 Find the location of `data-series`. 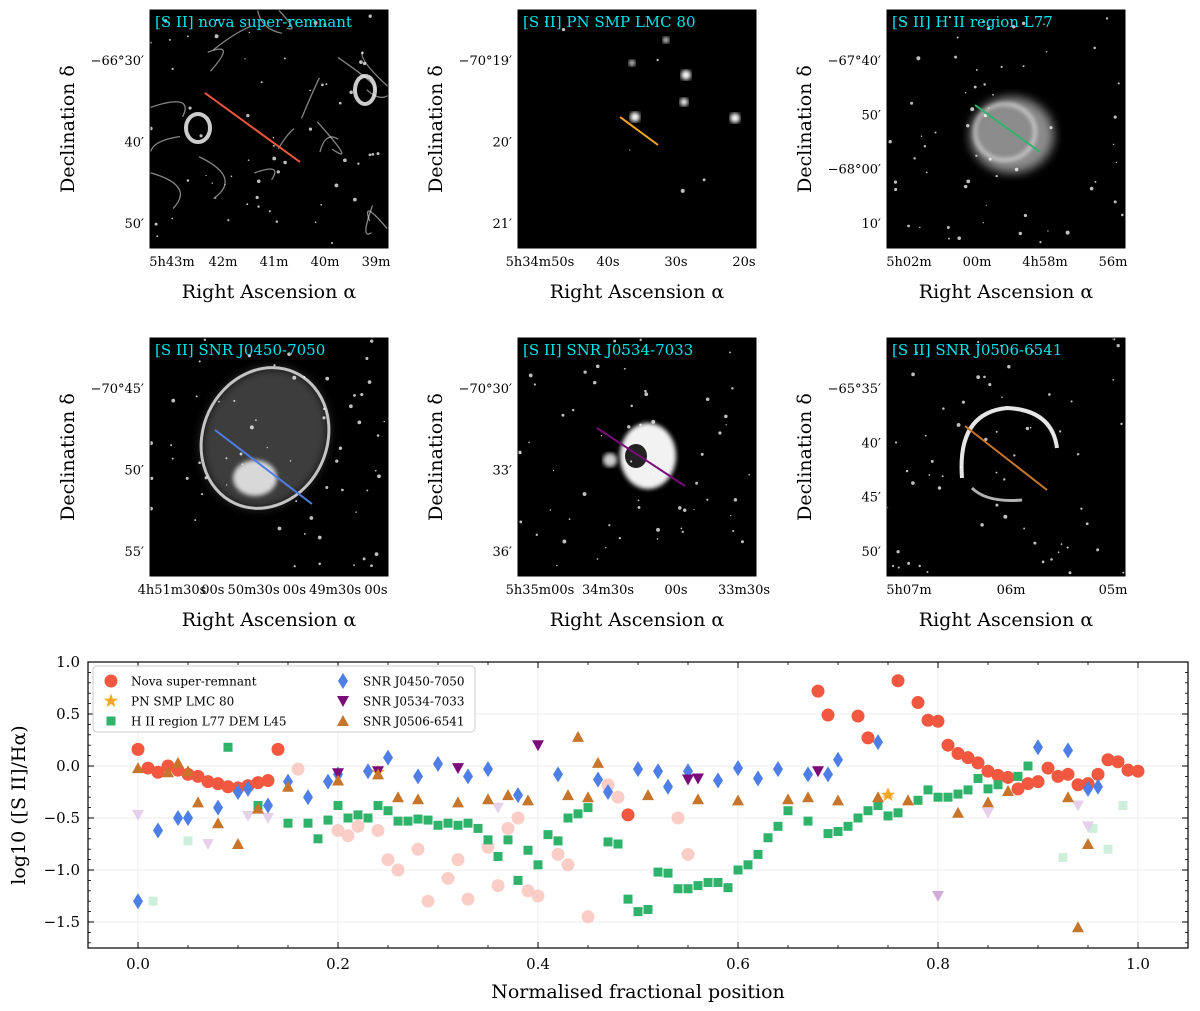

data-series is located at coordinates (493, 843).